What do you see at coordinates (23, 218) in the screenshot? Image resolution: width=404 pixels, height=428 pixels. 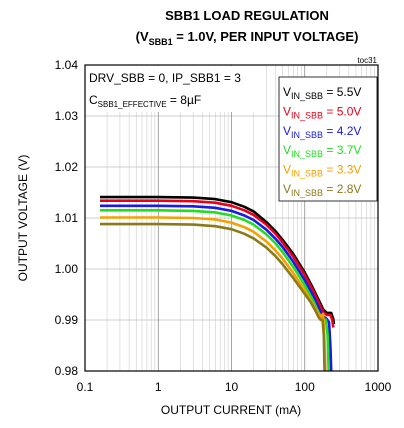 I see `y-axis-label: OUTPUT VOLTAGE (V)` at bounding box center [23, 218].